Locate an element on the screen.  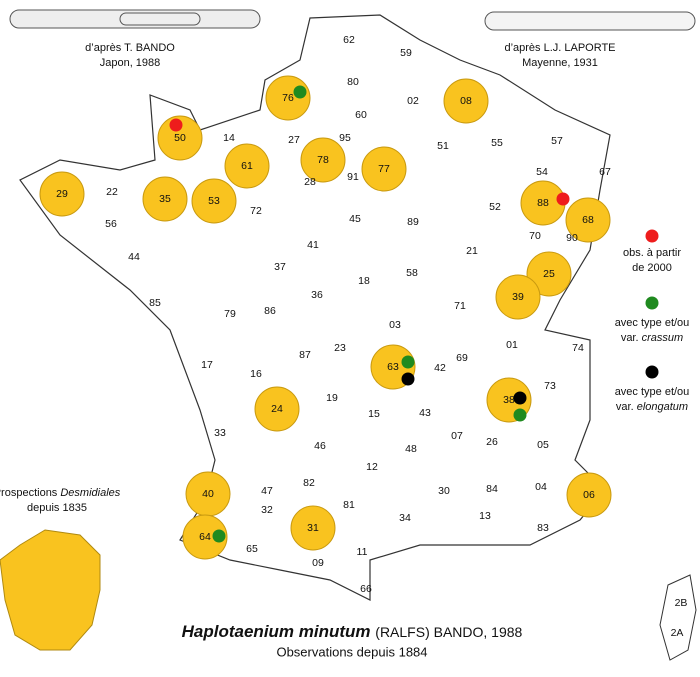
department-code: 69 is located at coordinates (462, 358).